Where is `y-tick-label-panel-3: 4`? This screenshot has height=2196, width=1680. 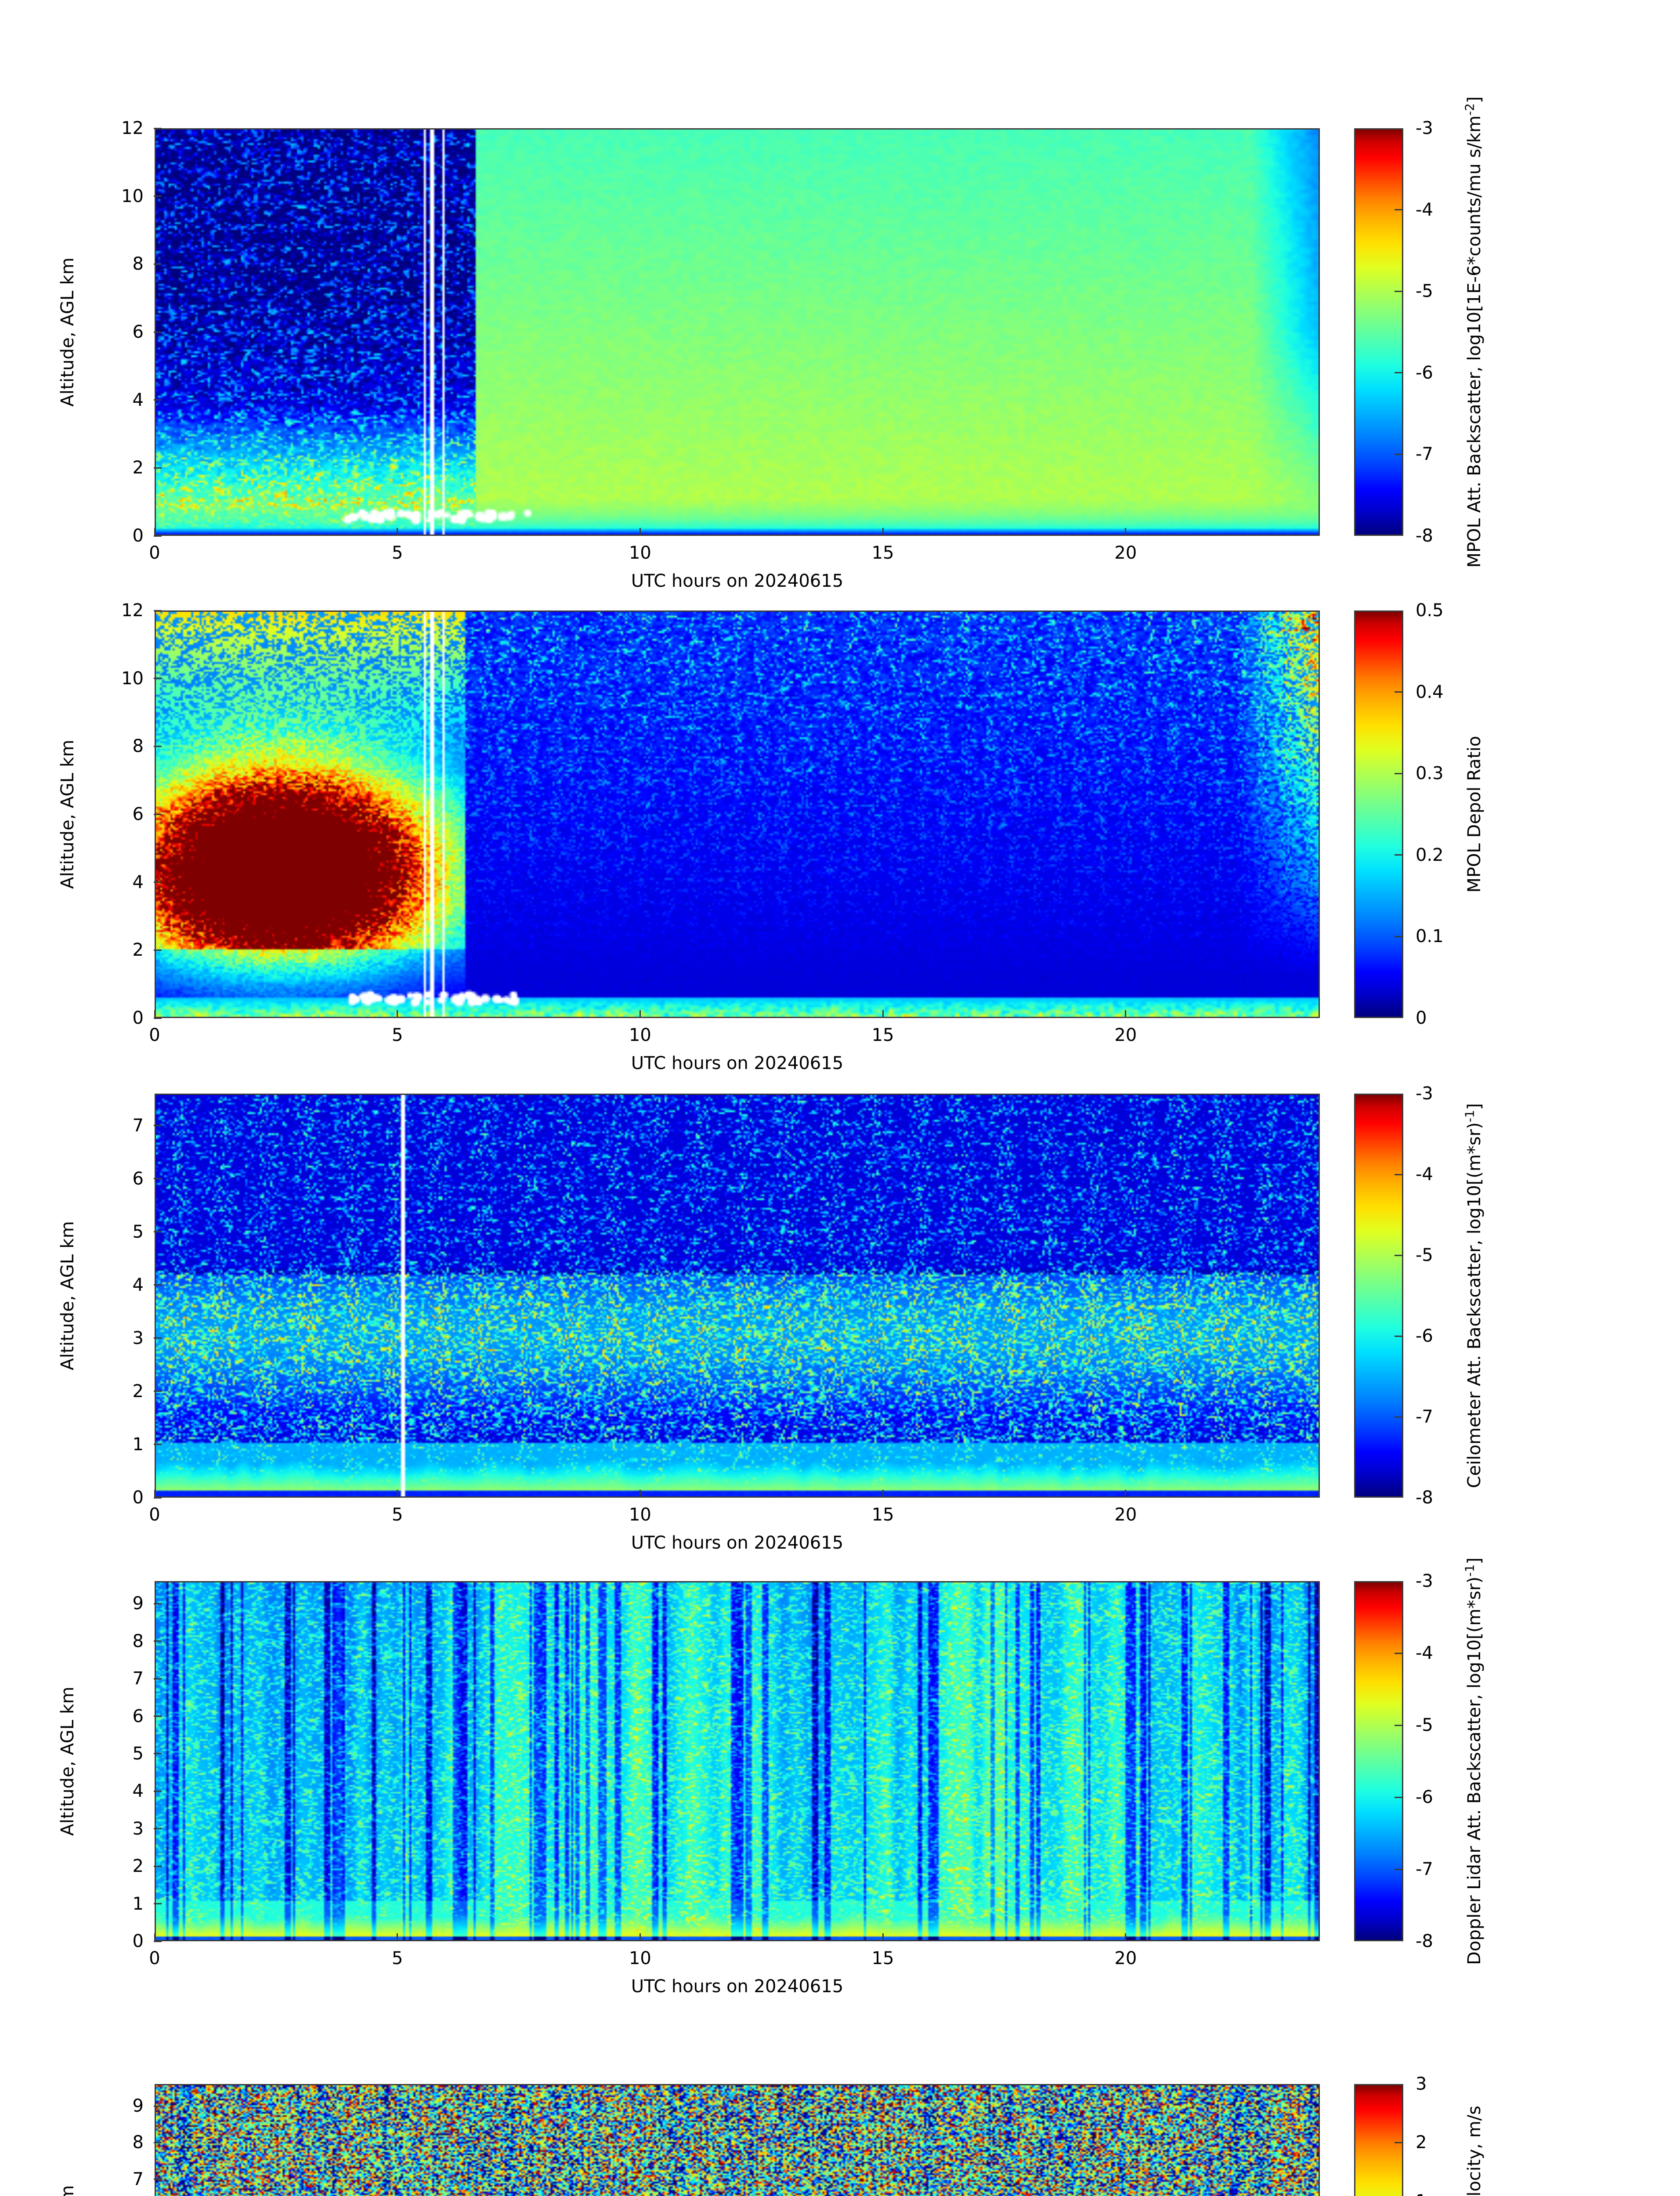 y-tick-label-panel-3: 4 is located at coordinates (138, 1285).